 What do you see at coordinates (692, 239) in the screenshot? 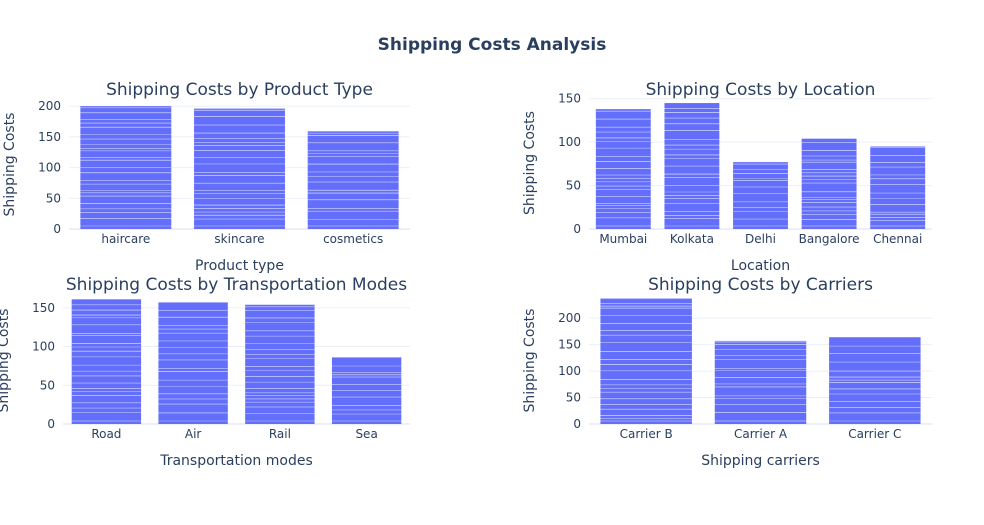
I see `x-tick-label: Kolkata` at bounding box center [692, 239].